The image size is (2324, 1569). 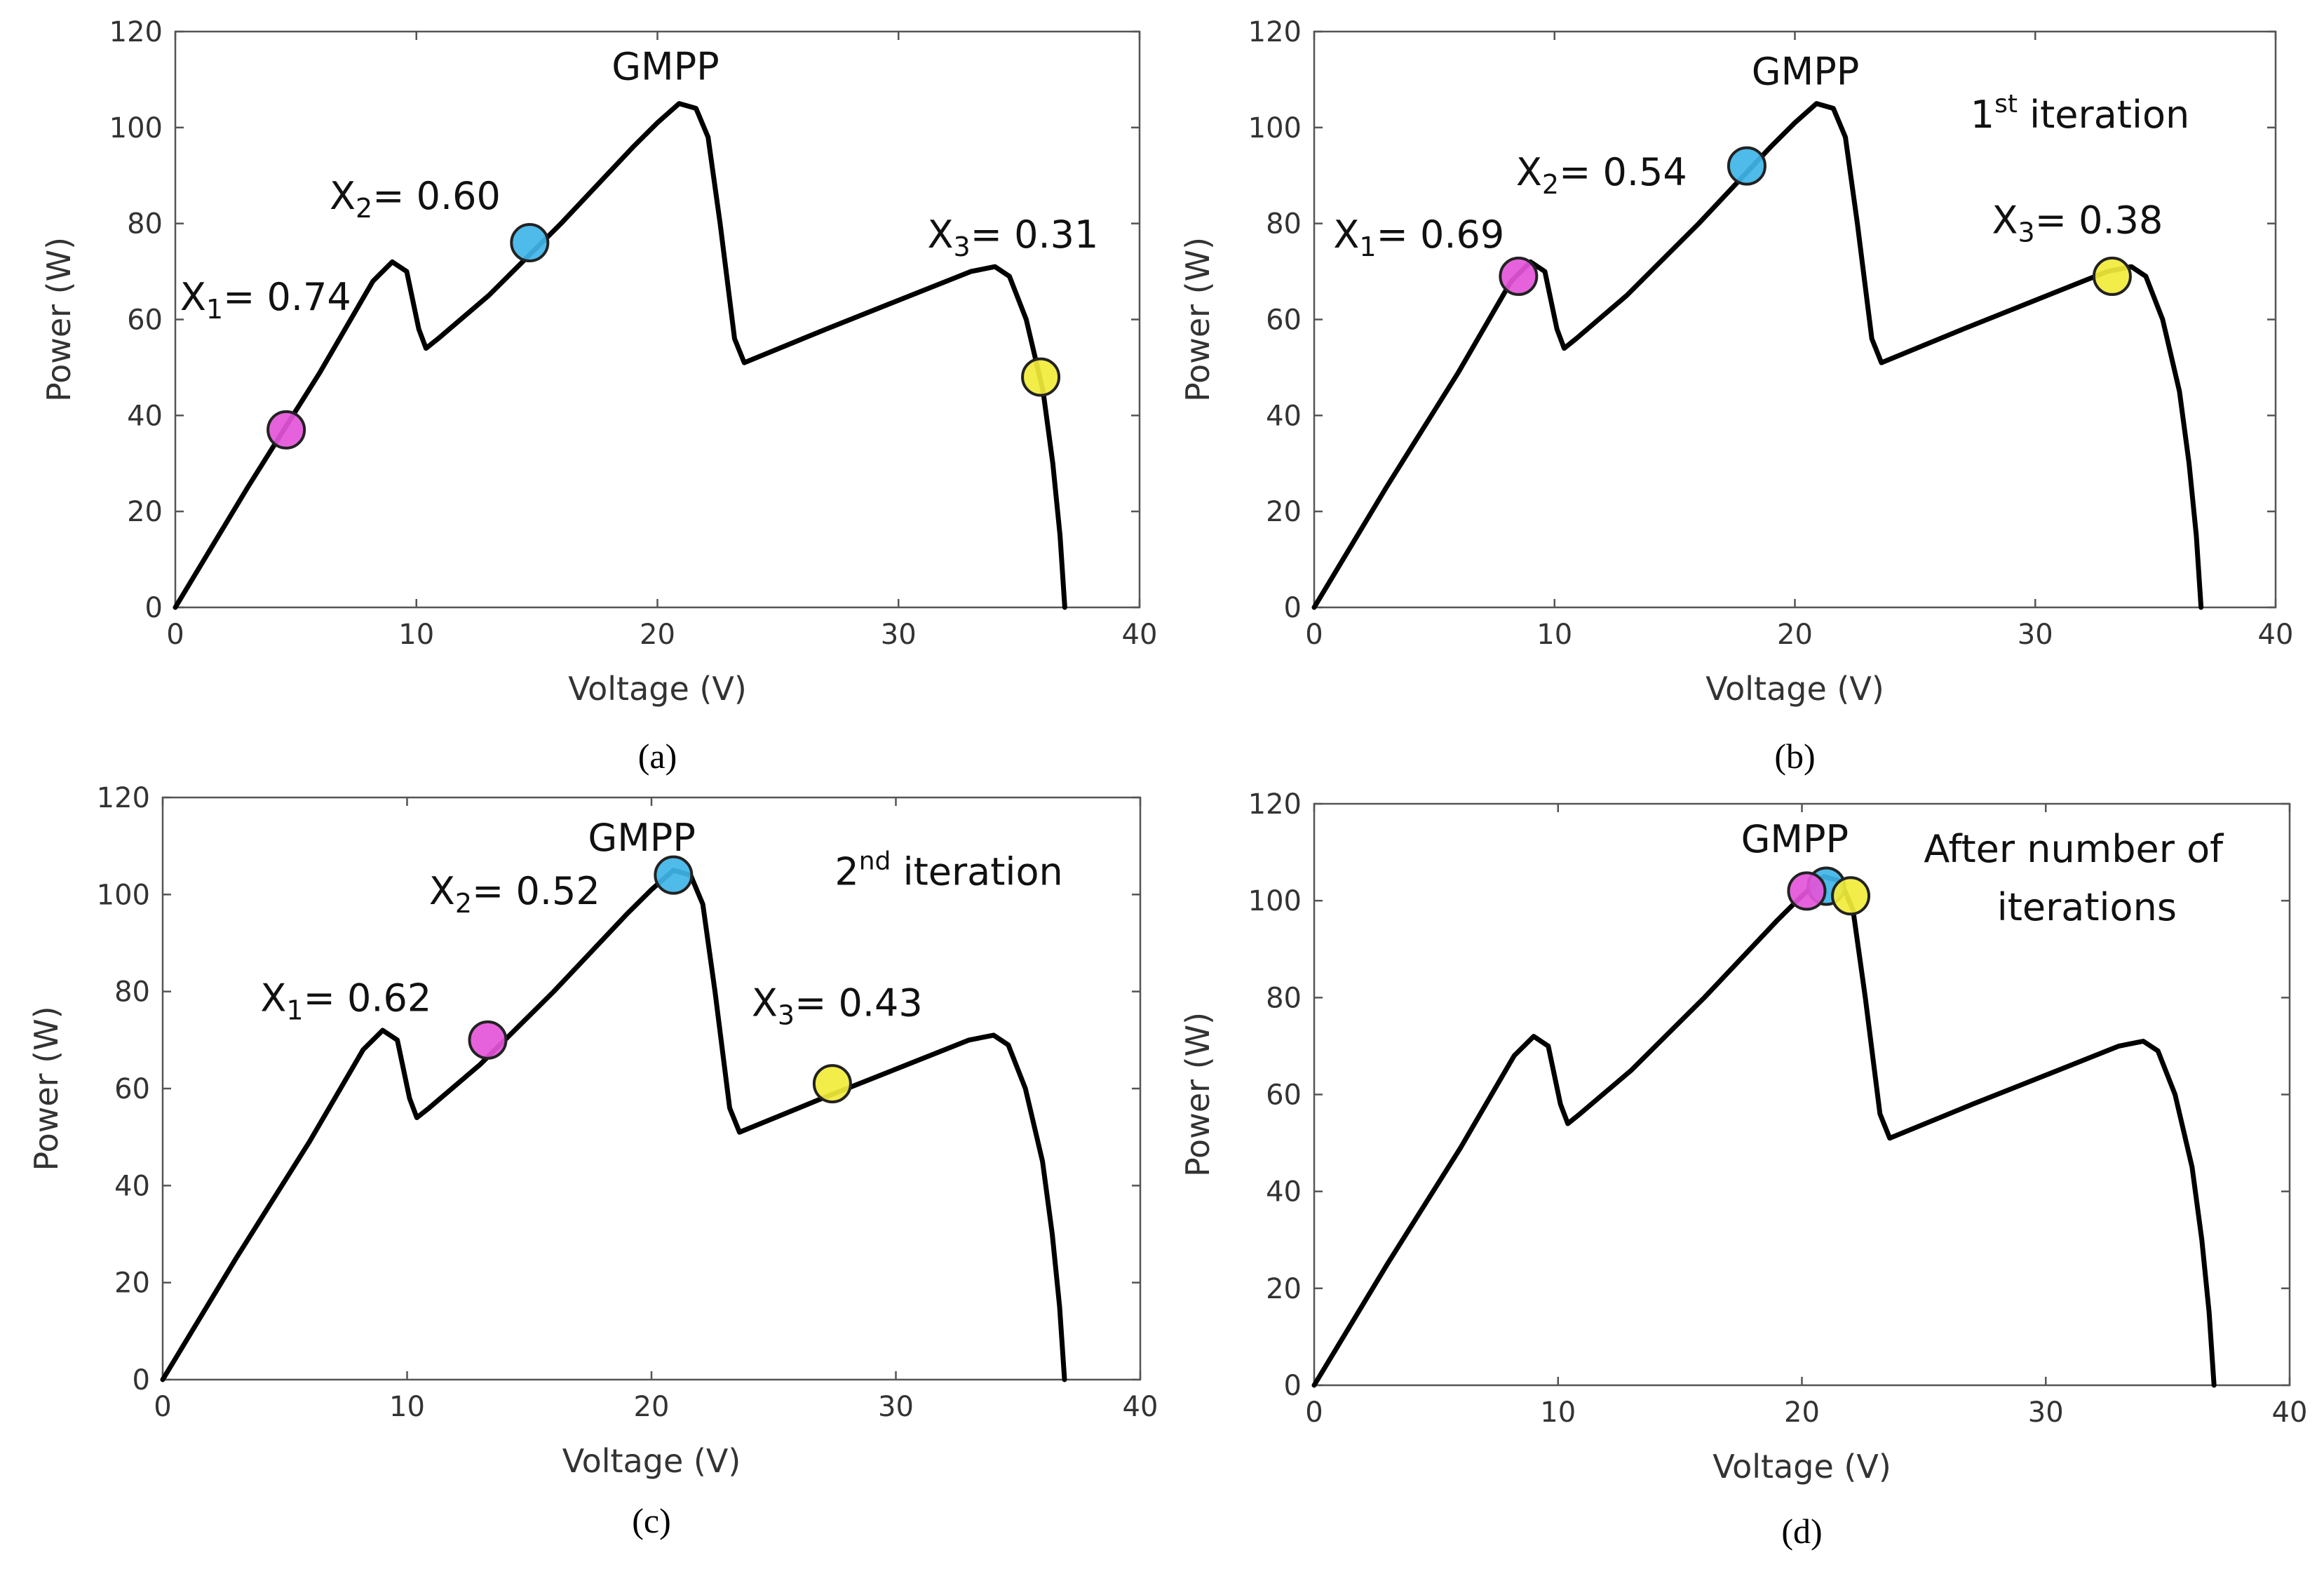 What do you see at coordinates (1035, 235) in the screenshot?
I see `annotation-text: = 0.31` at bounding box center [1035, 235].